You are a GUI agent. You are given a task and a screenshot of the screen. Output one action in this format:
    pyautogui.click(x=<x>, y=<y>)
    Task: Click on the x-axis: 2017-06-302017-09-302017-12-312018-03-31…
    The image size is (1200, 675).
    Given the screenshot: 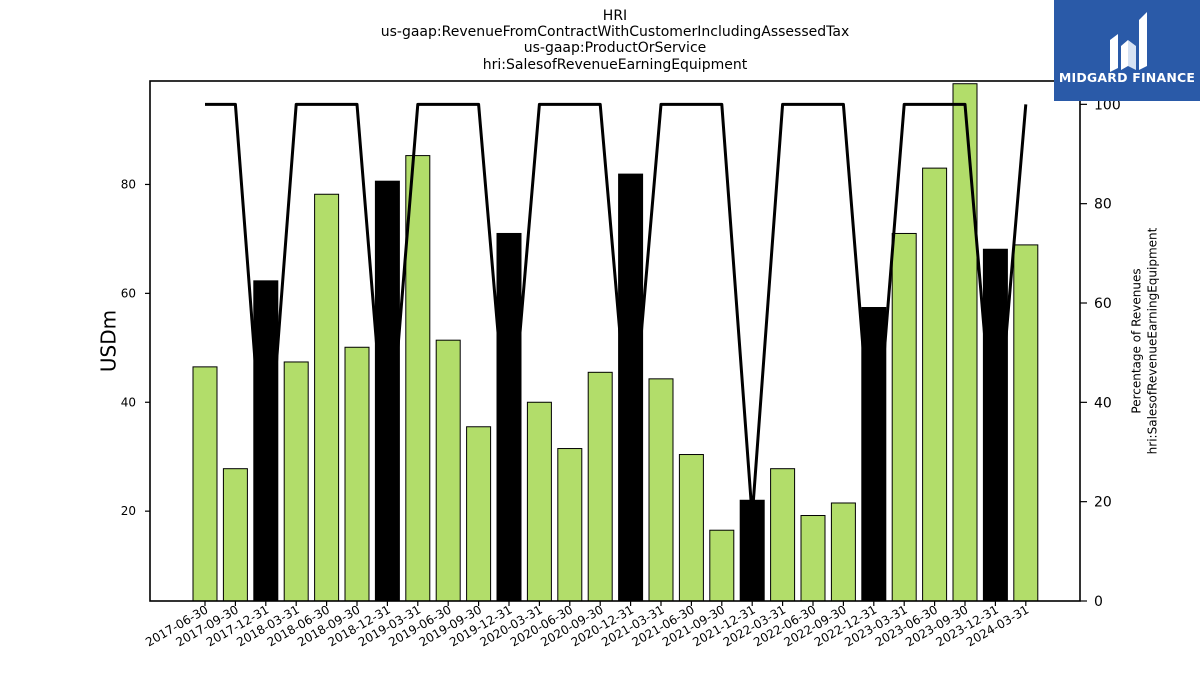 What is the action you would take?
    pyautogui.click(x=587, y=625)
    